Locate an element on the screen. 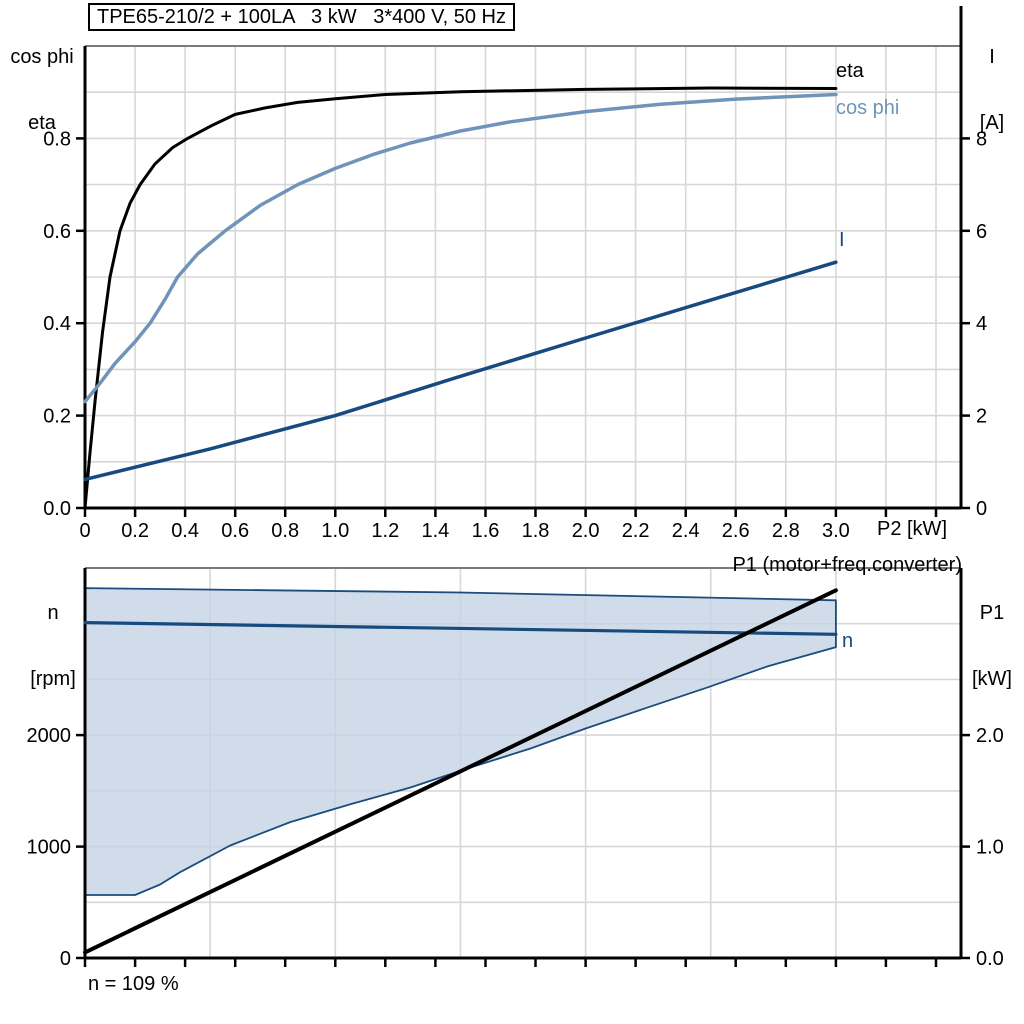  y-left-tick-label: 0.0 is located at coordinates (57, 509).